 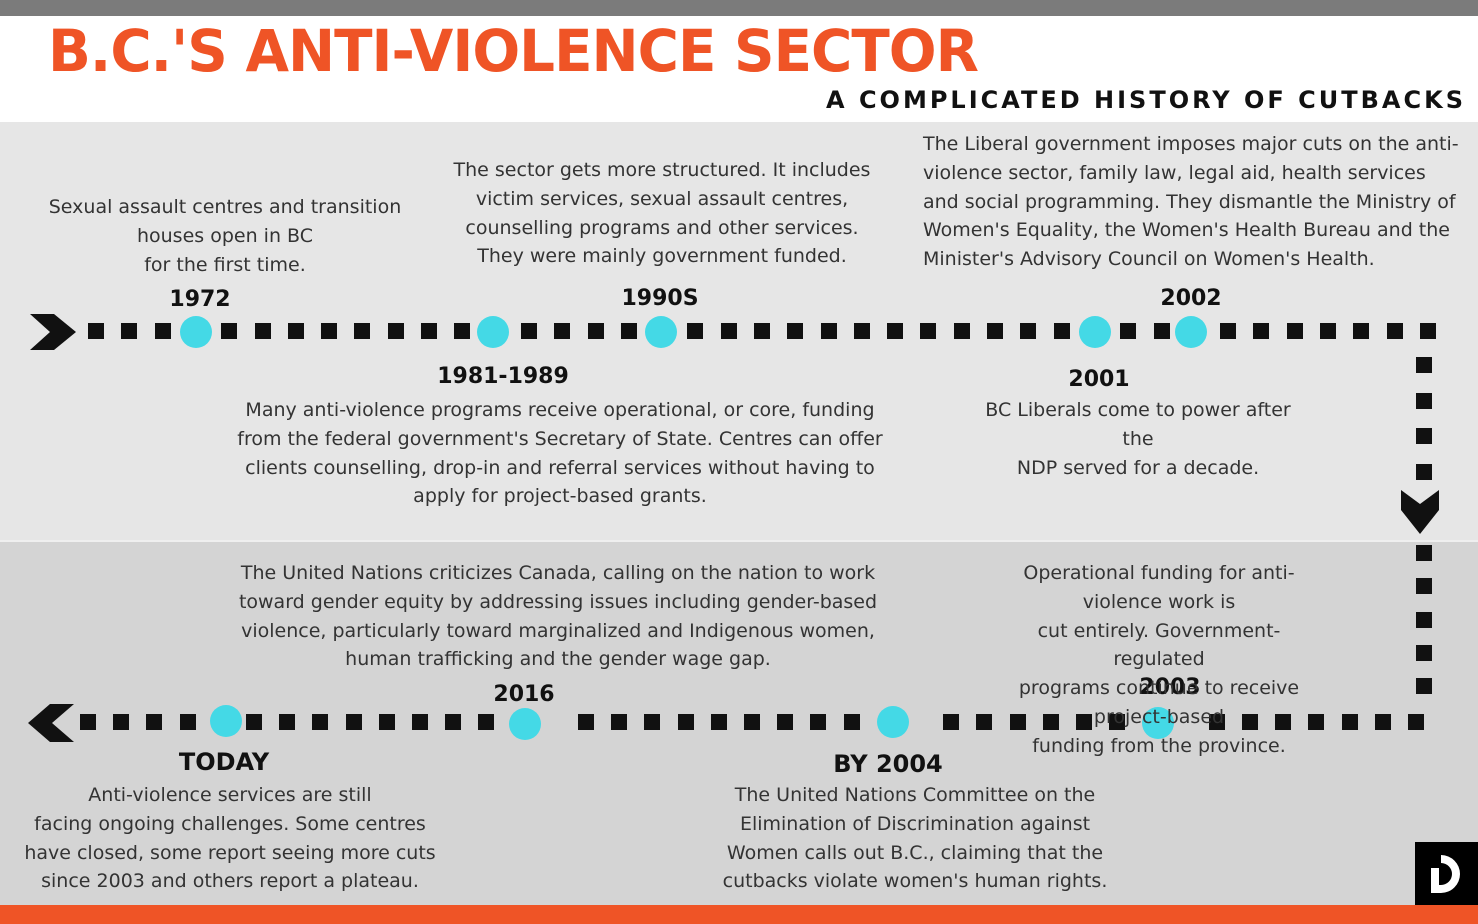 What do you see at coordinates (739, 541) in the screenshot?
I see `band-divider` at bounding box center [739, 541].